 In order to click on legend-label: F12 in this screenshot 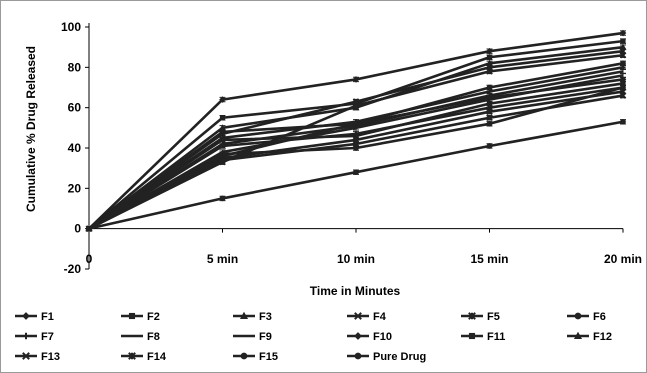, I will do `click(602, 337)`.